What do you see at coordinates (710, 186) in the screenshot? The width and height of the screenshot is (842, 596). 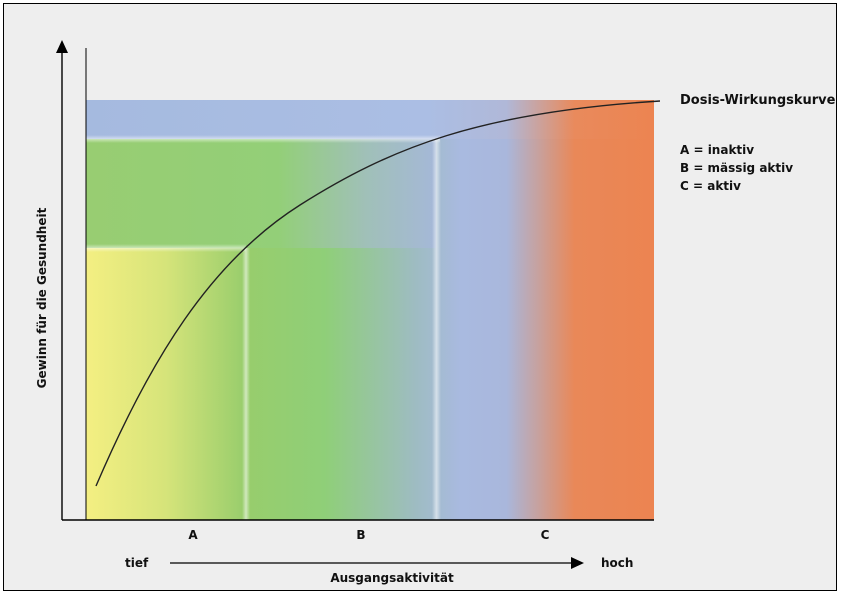 I see `legend-item-c: C = aktiv` at bounding box center [710, 186].